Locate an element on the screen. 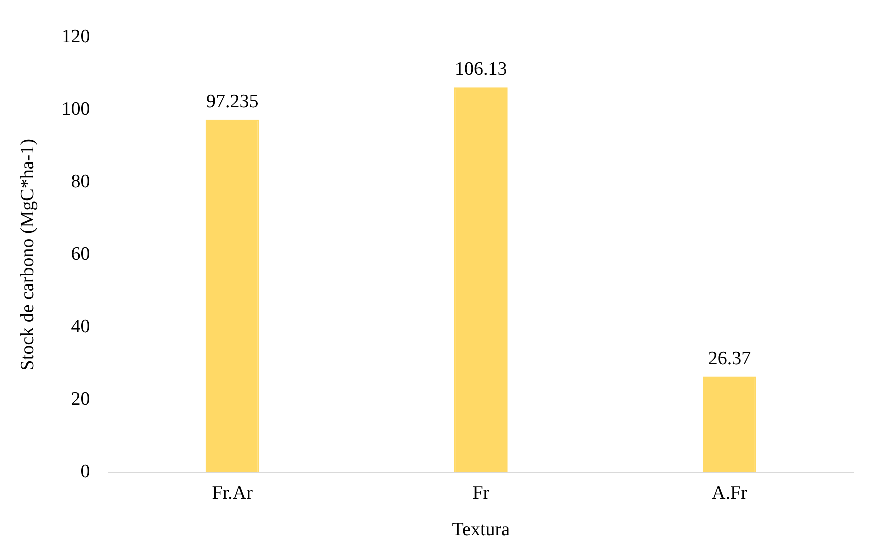  y-tick-label: 40 is located at coordinates (80, 327).